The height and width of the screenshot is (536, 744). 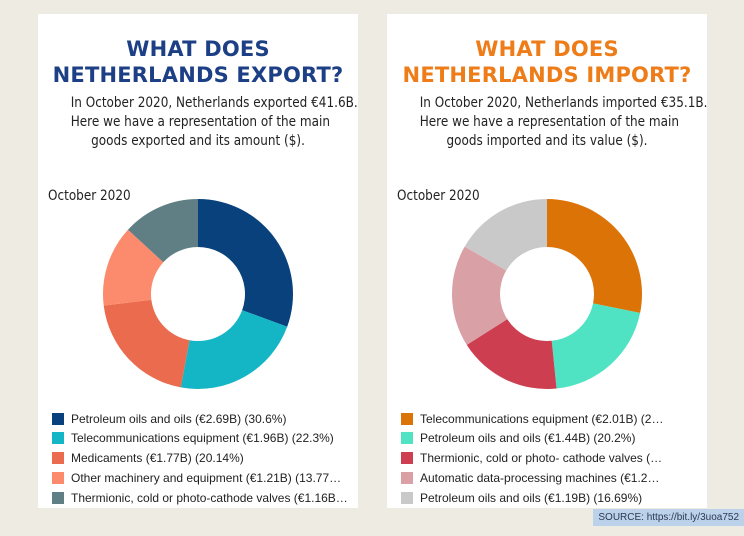 I want to click on export-title: WHAT DOES NETHERLANDS EXPORT?, so click(x=198, y=62).